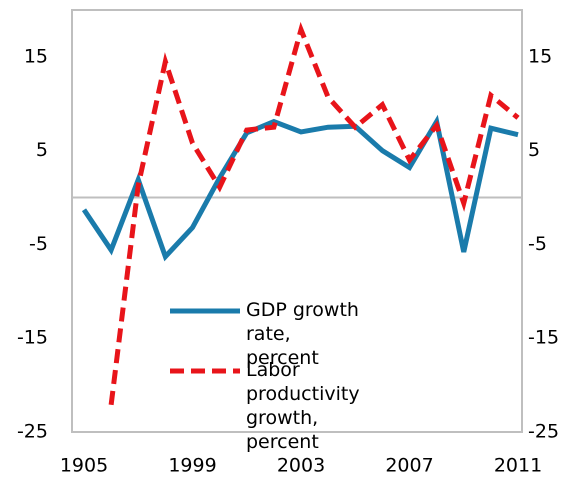 The height and width of the screenshot is (483, 565). Describe the element at coordinates (32, 338) in the screenshot. I see `y-tick-label: -15` at that location.